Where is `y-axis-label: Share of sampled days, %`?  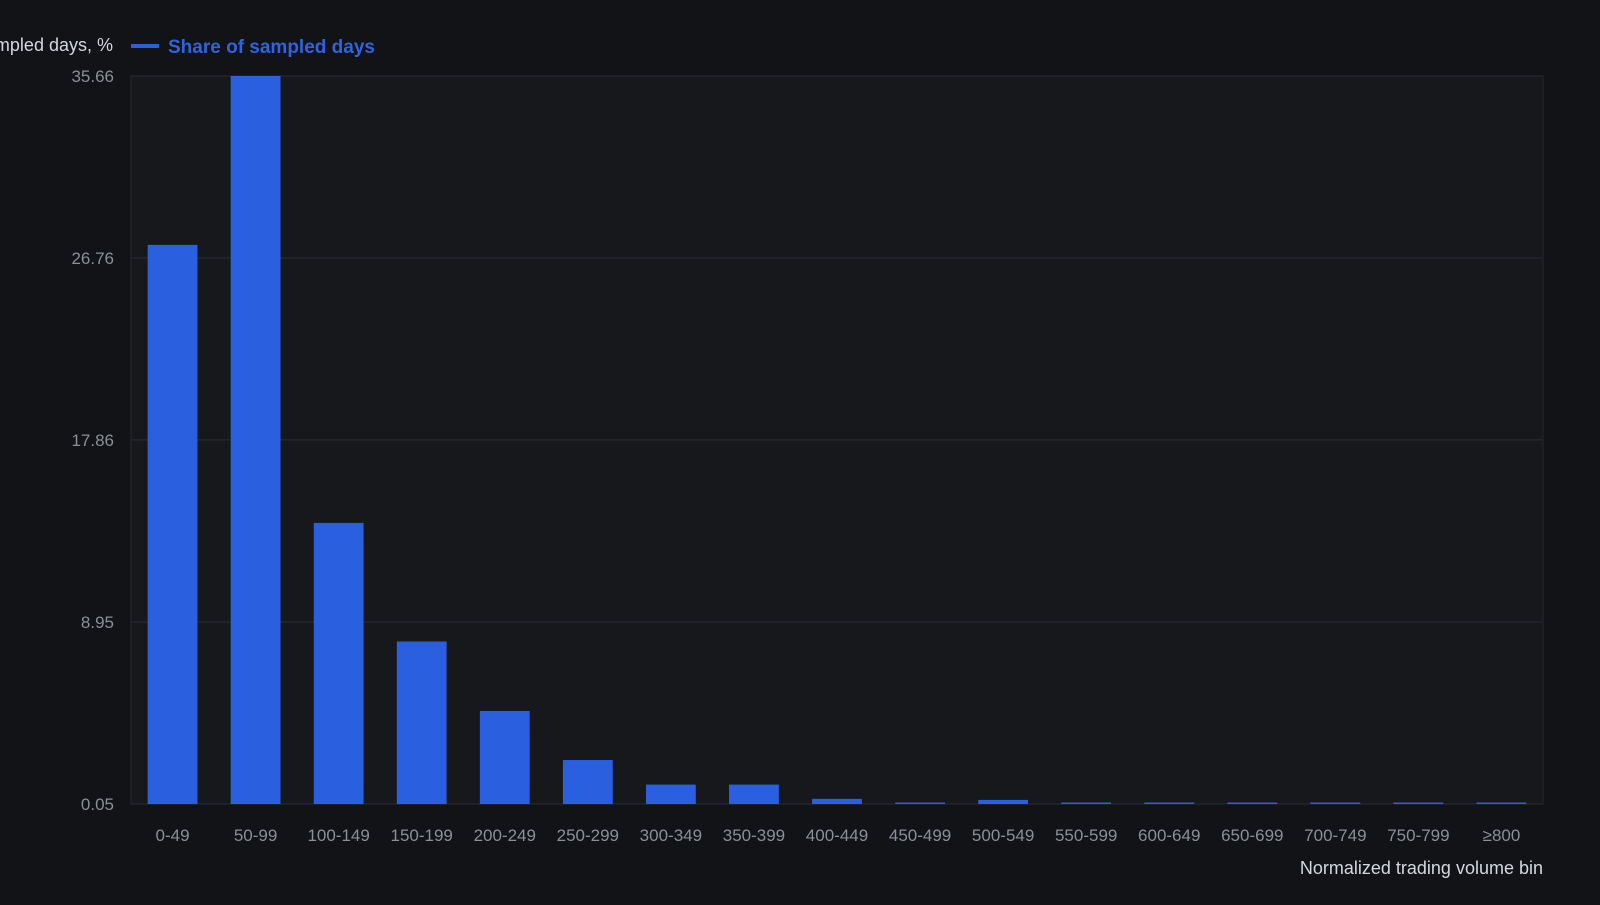 y-axis-label: Share of sampled days, % is located at coordinates (56, 45).